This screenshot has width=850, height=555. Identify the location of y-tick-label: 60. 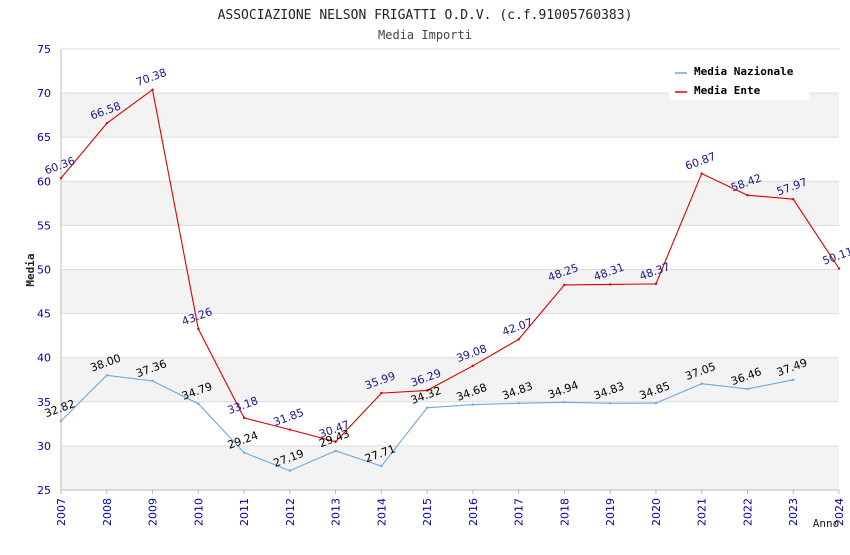
(44, 181).